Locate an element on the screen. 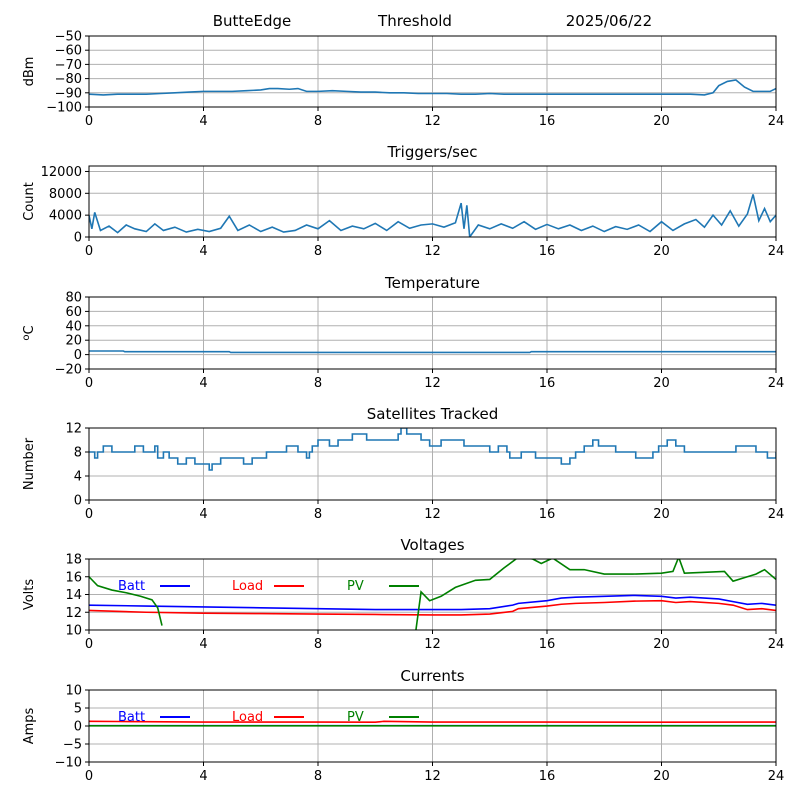  panel-title: Temperature is located at coordinates (432, 283).